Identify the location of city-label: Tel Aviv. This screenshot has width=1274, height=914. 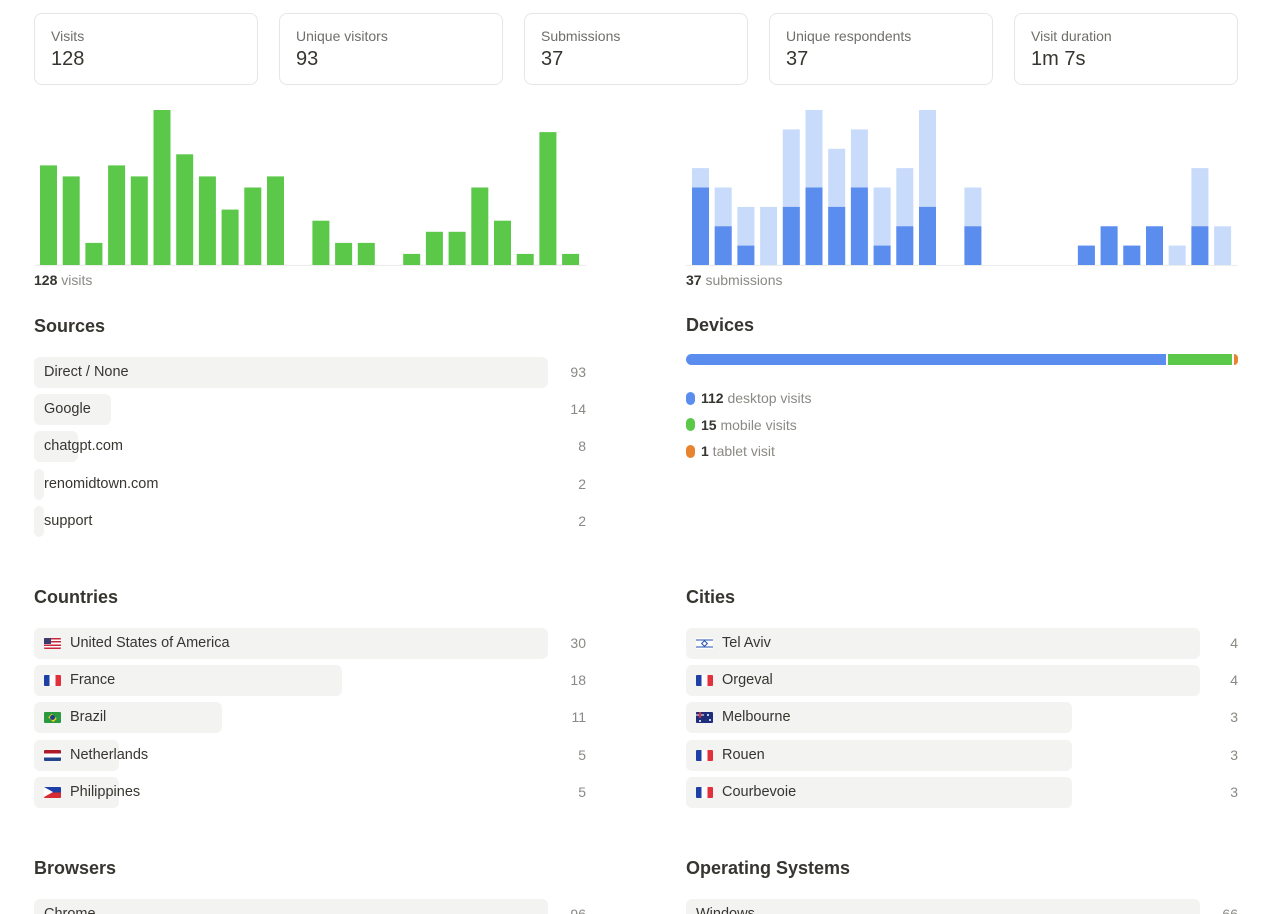
(733, 643).